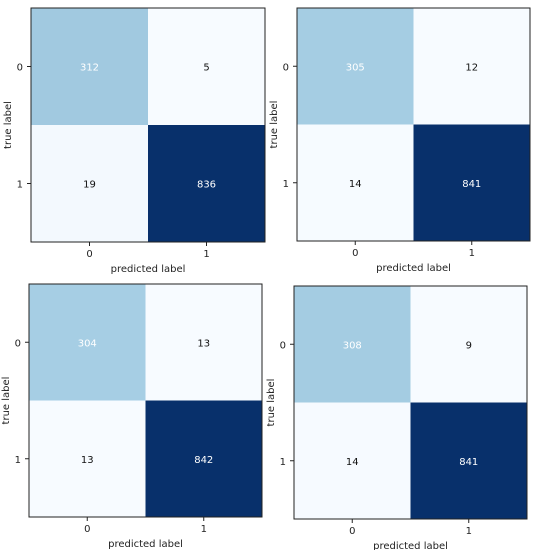  I want to click on cell-value-label: 304, so click(87, 343).